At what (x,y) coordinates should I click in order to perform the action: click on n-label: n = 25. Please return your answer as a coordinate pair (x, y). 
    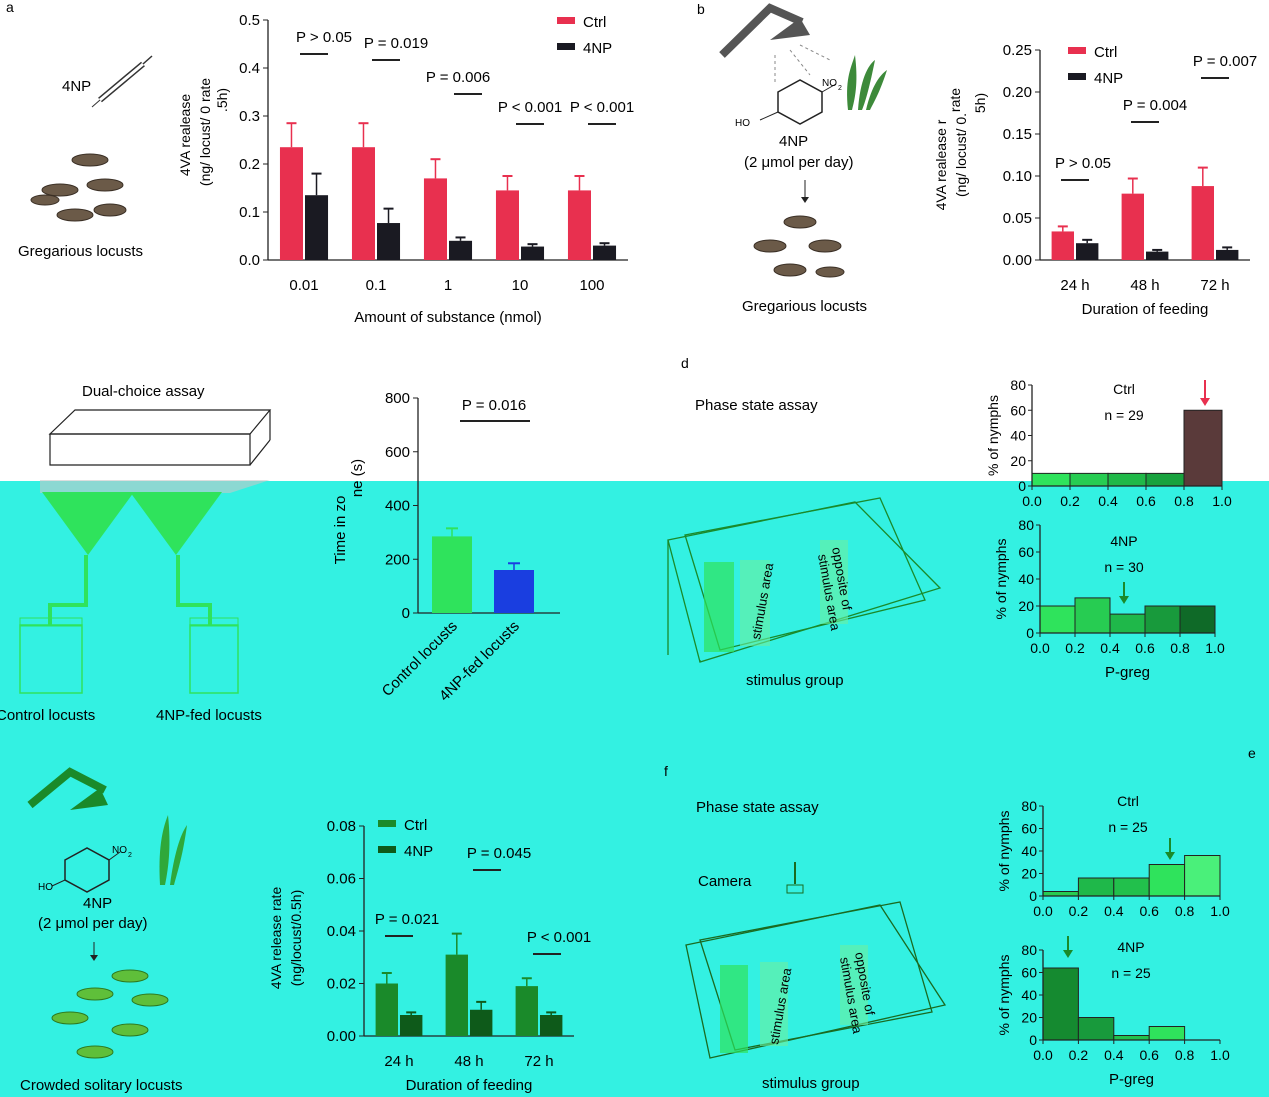
    Looking at the image, I should click on (1128, 827).